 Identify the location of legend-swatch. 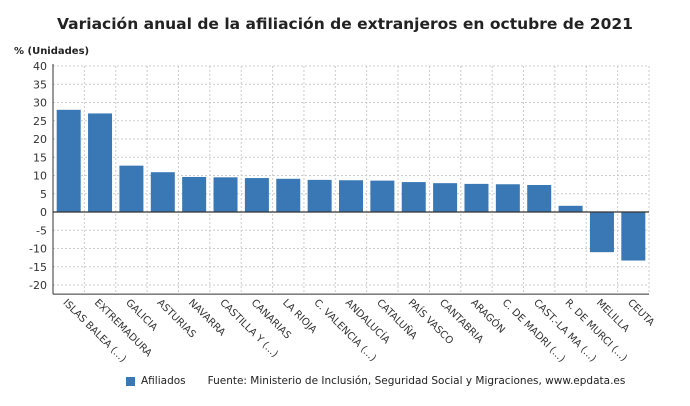
(130, 381).